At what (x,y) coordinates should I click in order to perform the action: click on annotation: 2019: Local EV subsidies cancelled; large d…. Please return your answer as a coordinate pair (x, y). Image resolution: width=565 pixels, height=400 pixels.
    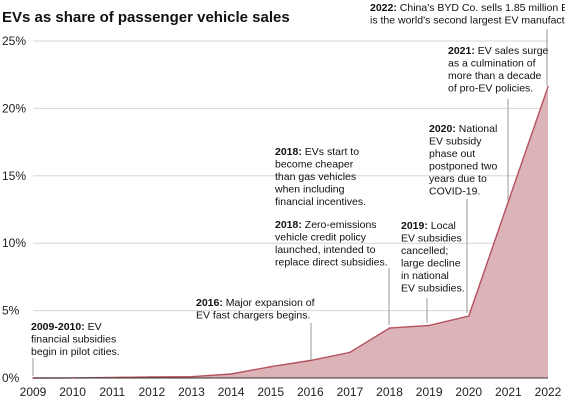
    Looking at the image, I should click on (433, 257).